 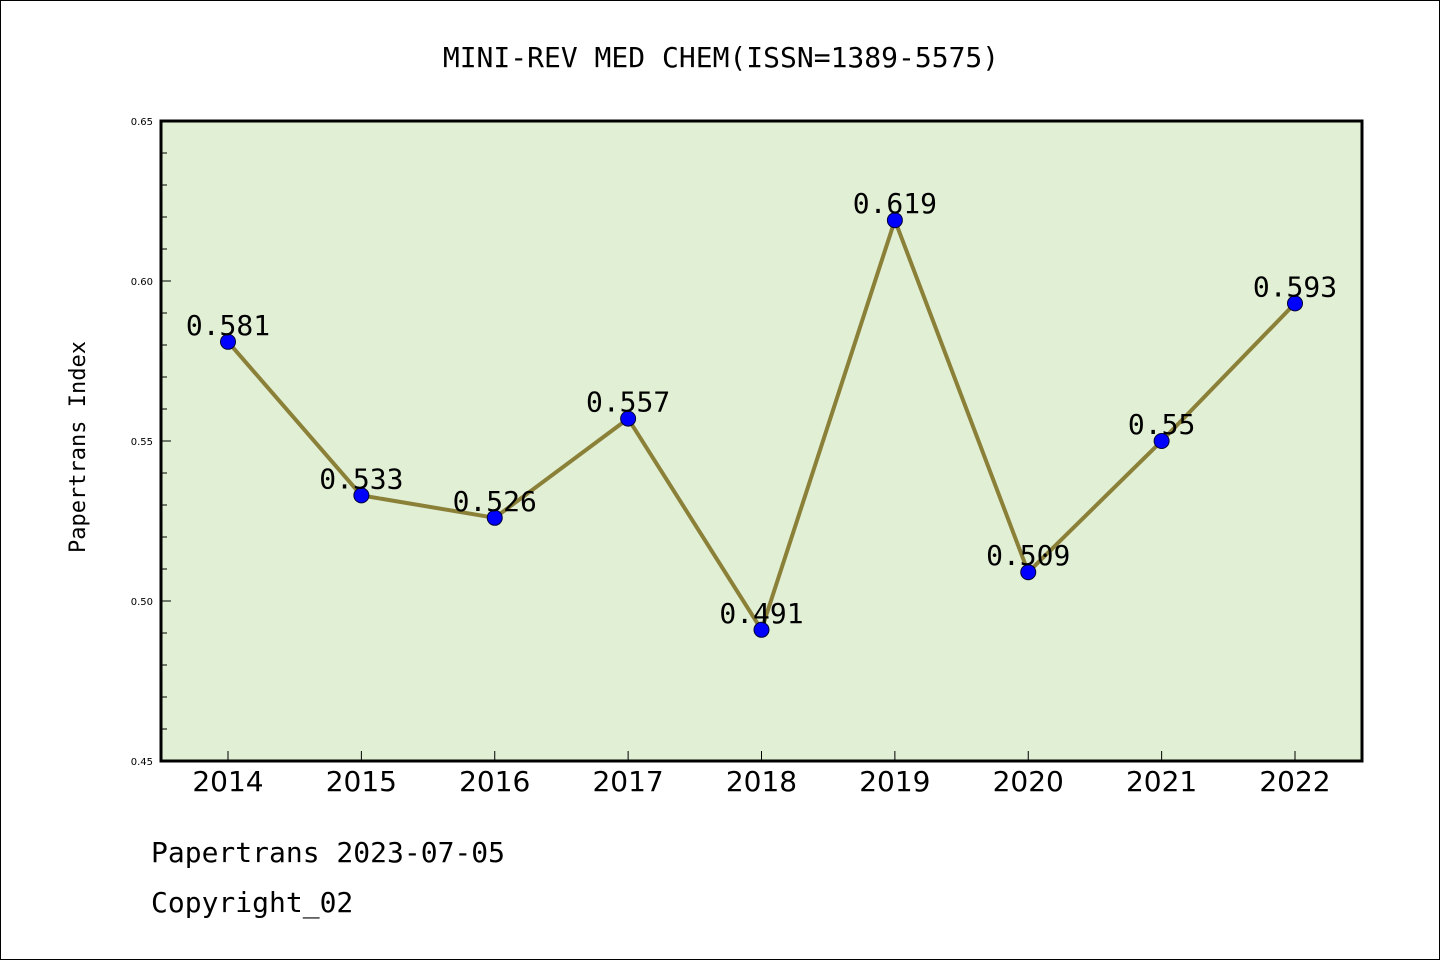 What do you see at coordinates (495, 501) in the screenshot?
I see `data-label: 0.526` at bounding box center [495, 501].